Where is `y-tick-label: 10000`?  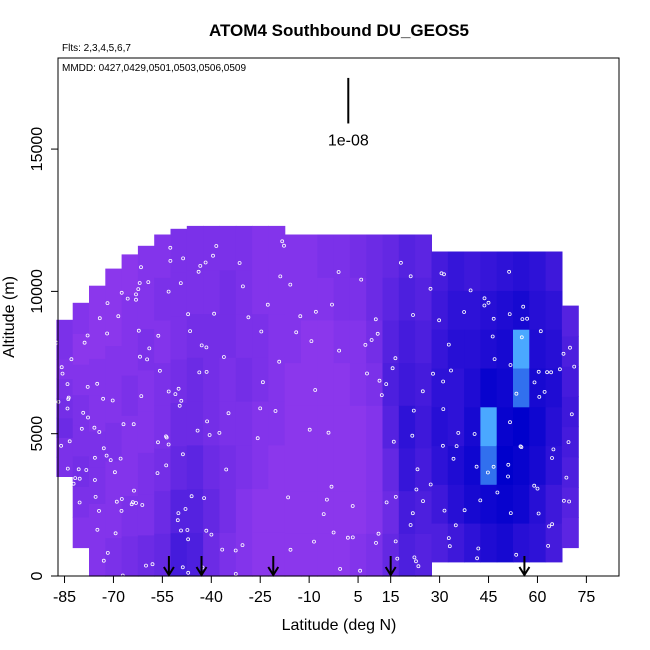 y-tick-label: 10000 is located at coordinates (37, 291).